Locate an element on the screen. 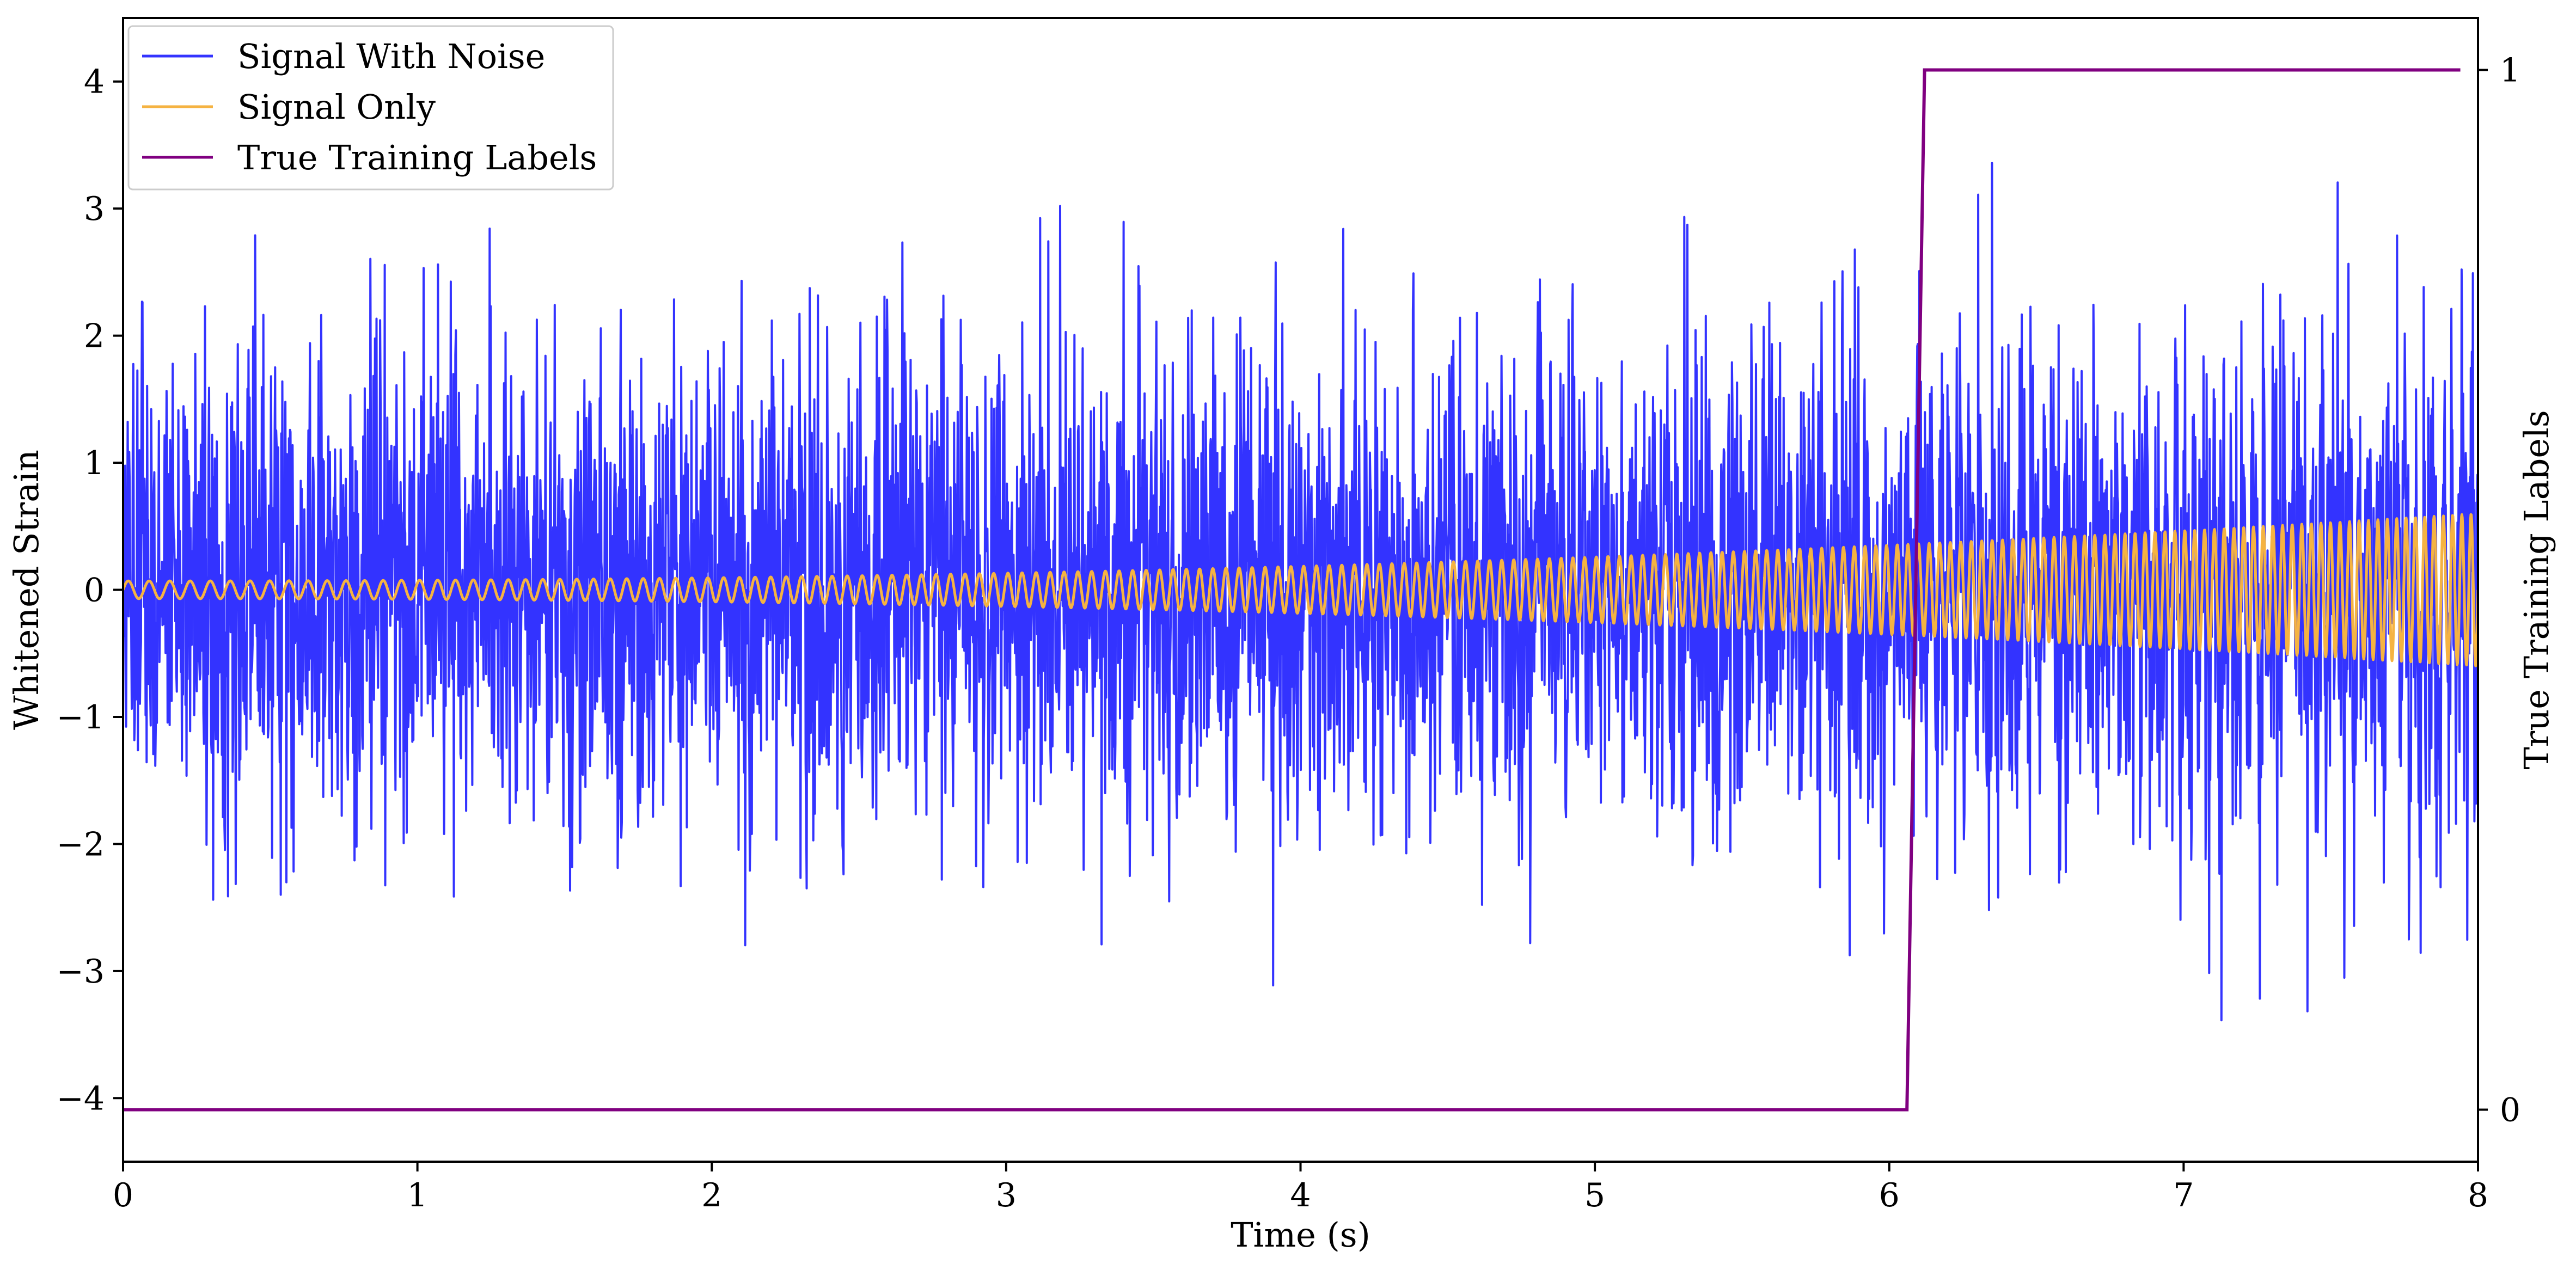  x-tick-label: 0 is located at coordinates (123, 1195).